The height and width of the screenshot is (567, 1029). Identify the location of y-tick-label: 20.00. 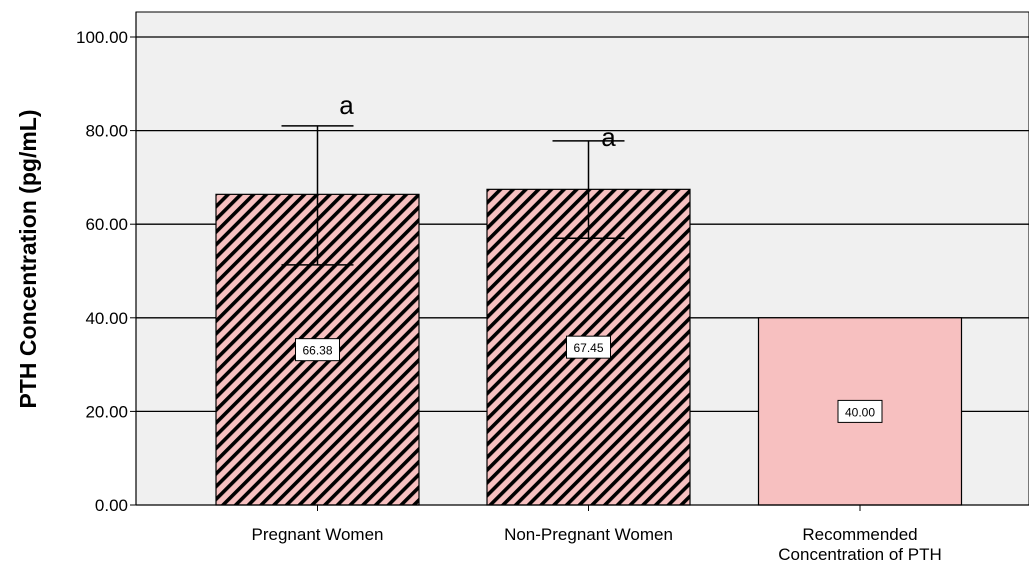
(106, 411).